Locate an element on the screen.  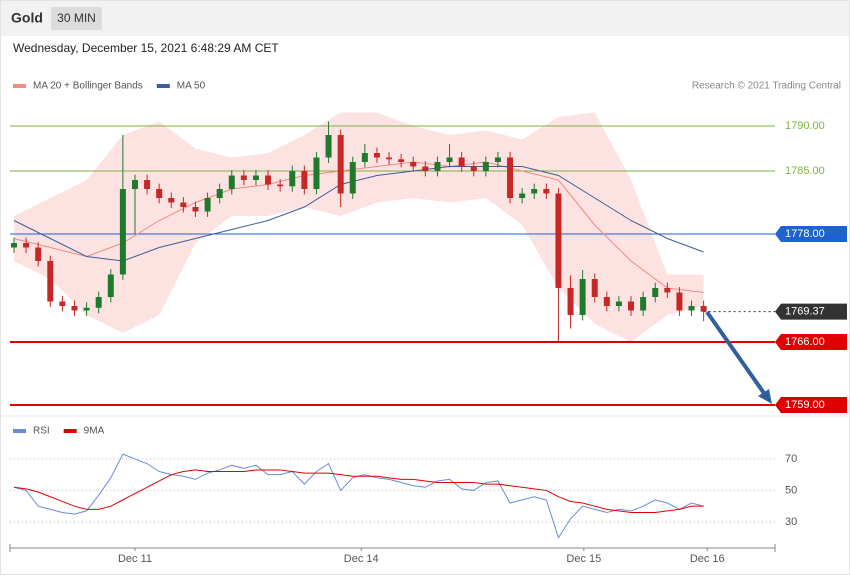
level-label: 1785.00 is located at coordinates (805, 171).